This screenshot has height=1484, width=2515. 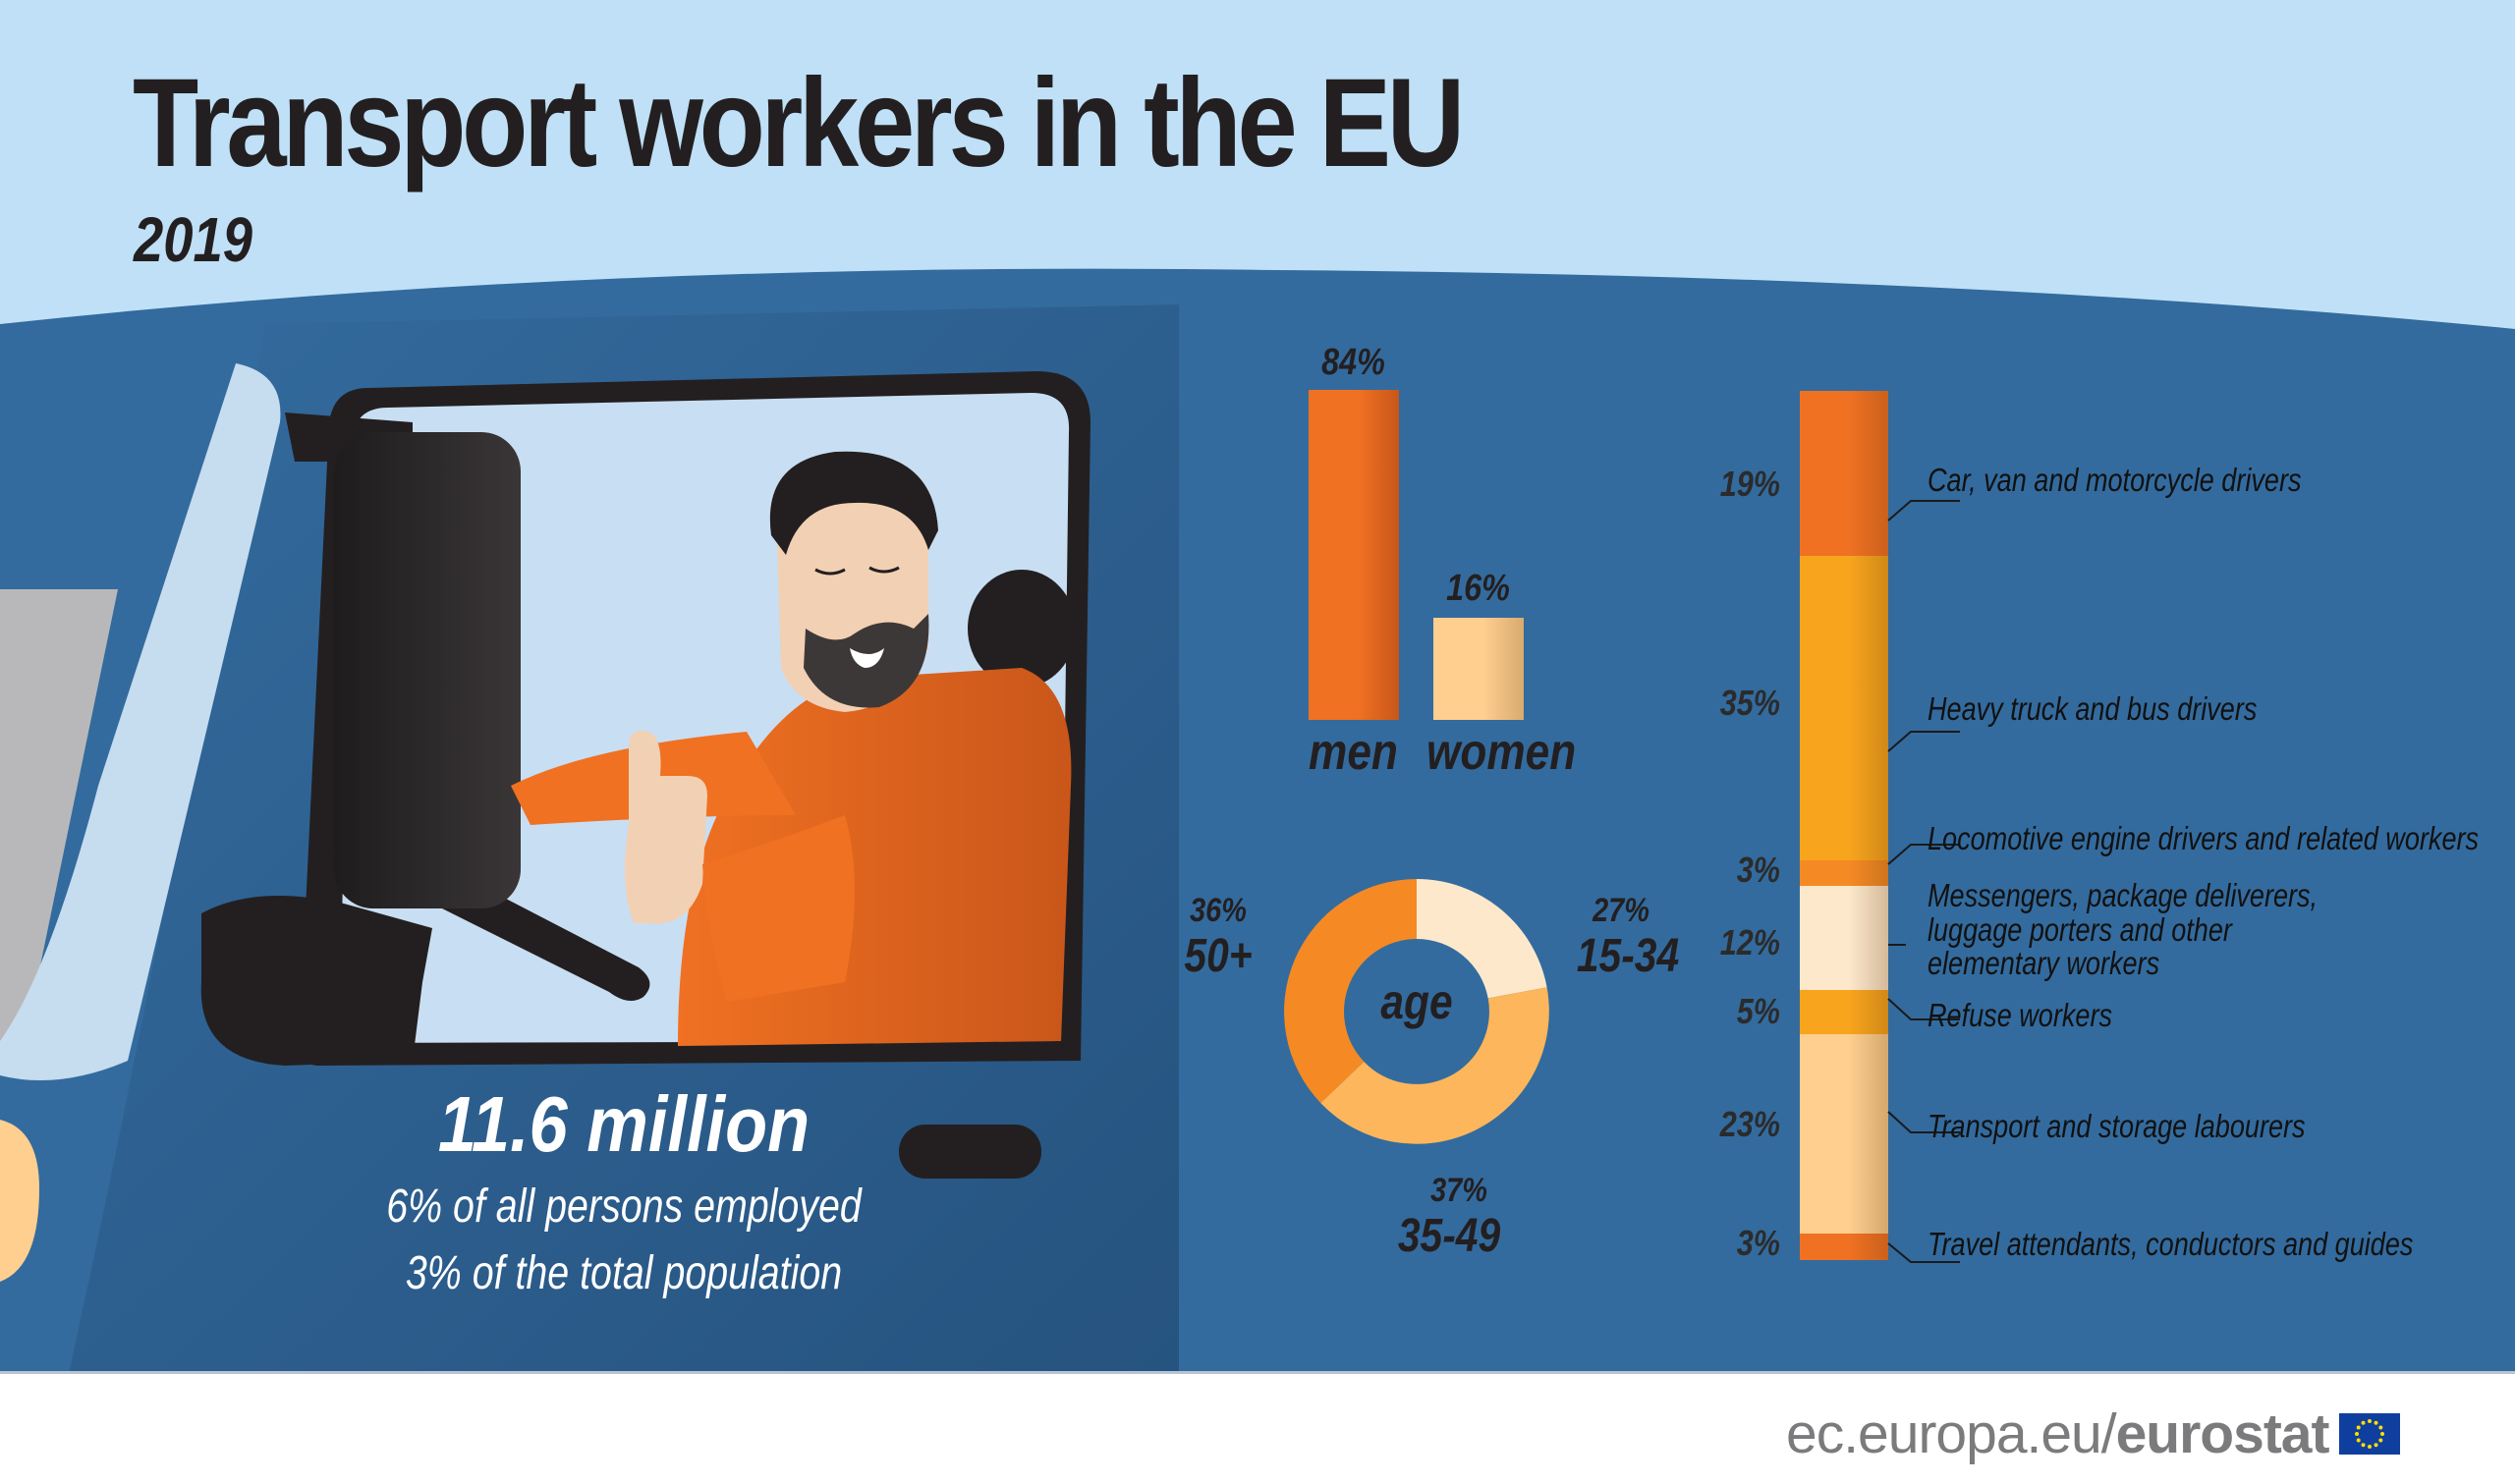 I want to click on occ-label-messengers-line1: Messengers, package deliverers,, so click(x=2123, y=895).